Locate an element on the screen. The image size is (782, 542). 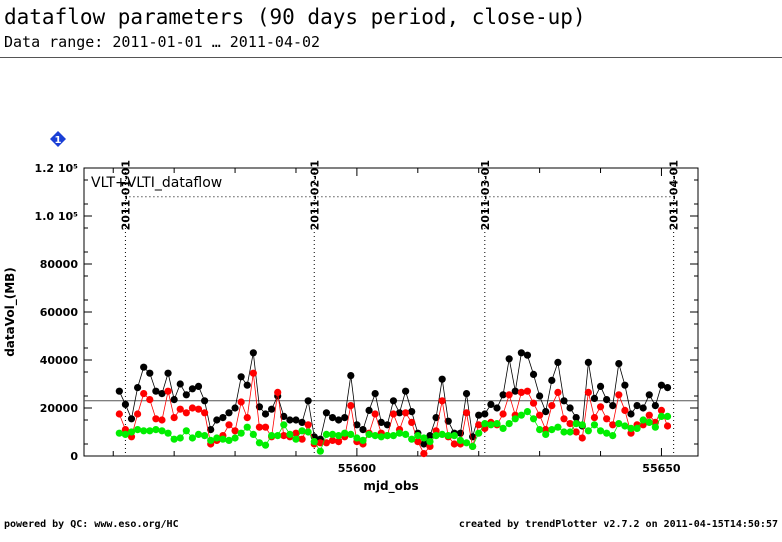
info-badge-diamond is located at coordinates (58, 139).